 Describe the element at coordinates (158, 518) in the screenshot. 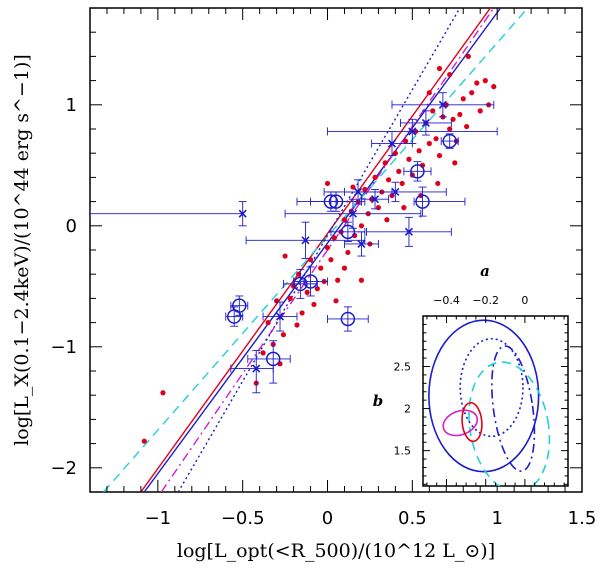

I see `x-tick-label: −1` at that location.